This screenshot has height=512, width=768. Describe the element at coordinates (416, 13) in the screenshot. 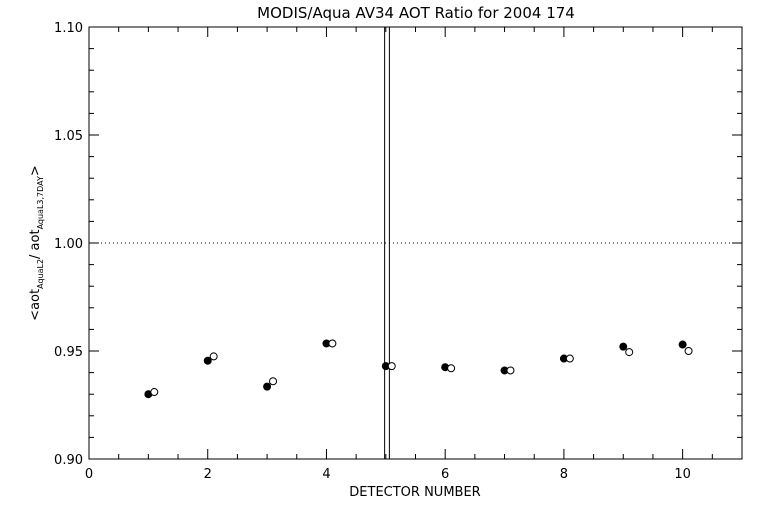

I see `chart-title: MODIS/Aqua AV34 AOT Ratio for 2004 174` at that location.